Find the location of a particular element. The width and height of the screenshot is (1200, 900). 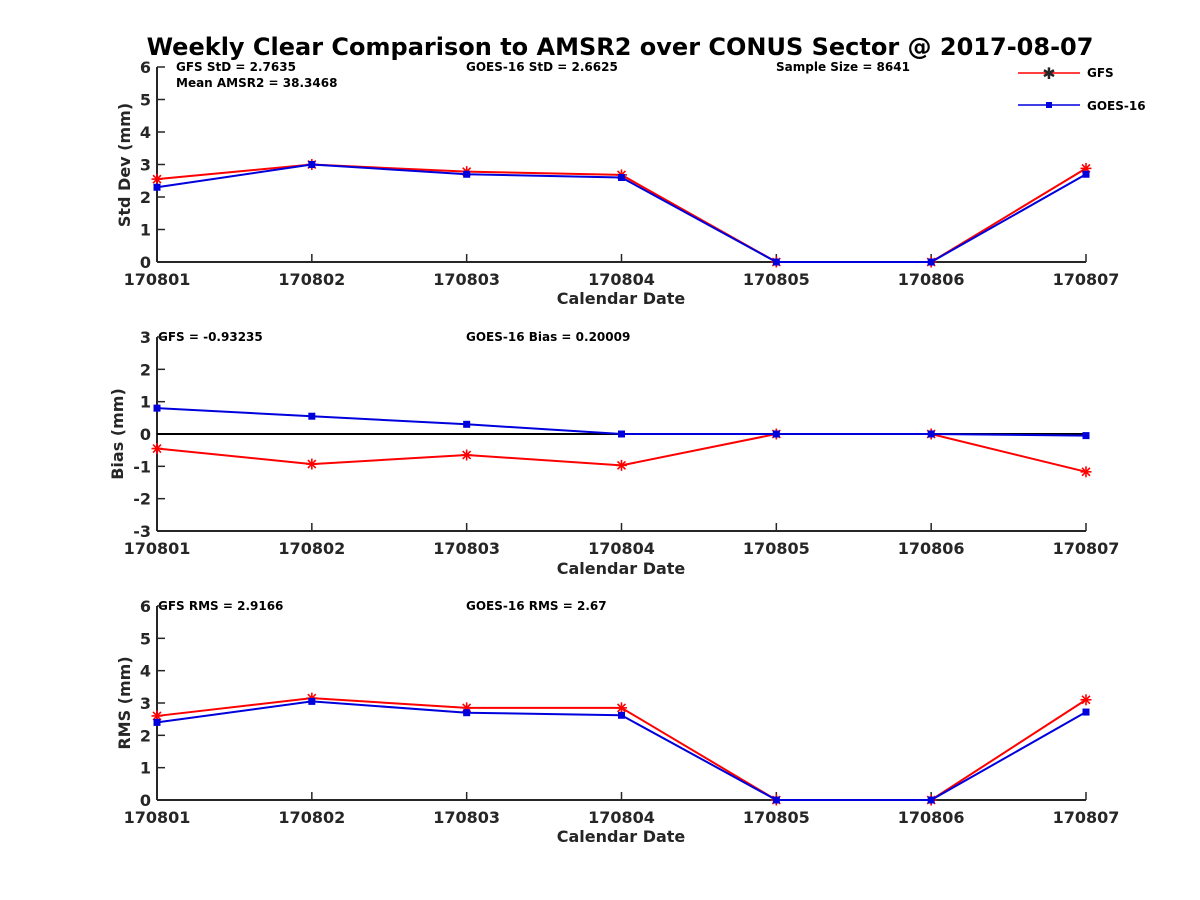

gfs-std-annotation: GFS StD = 2.7635 is located at coordinates (236, 67).